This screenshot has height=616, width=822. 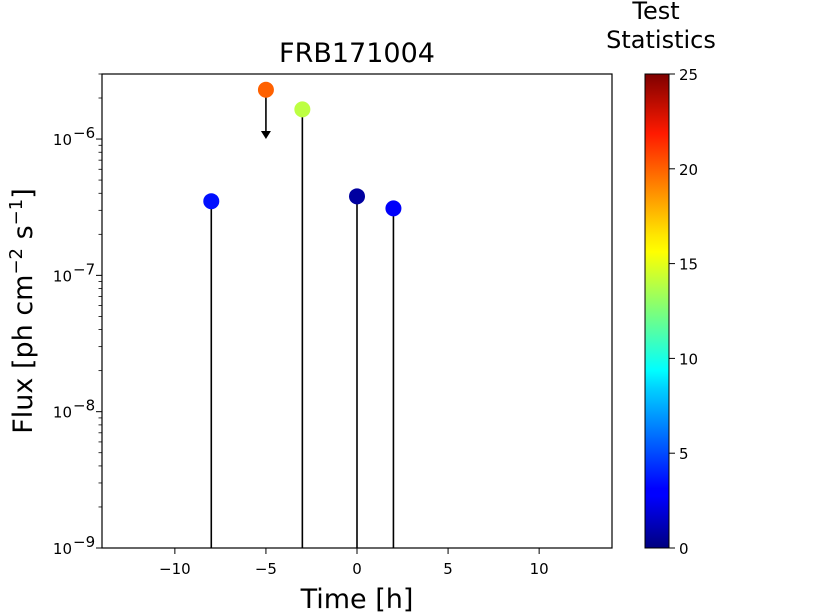 I want to click on x-tick-label: 0, so click(x=357, y=569).